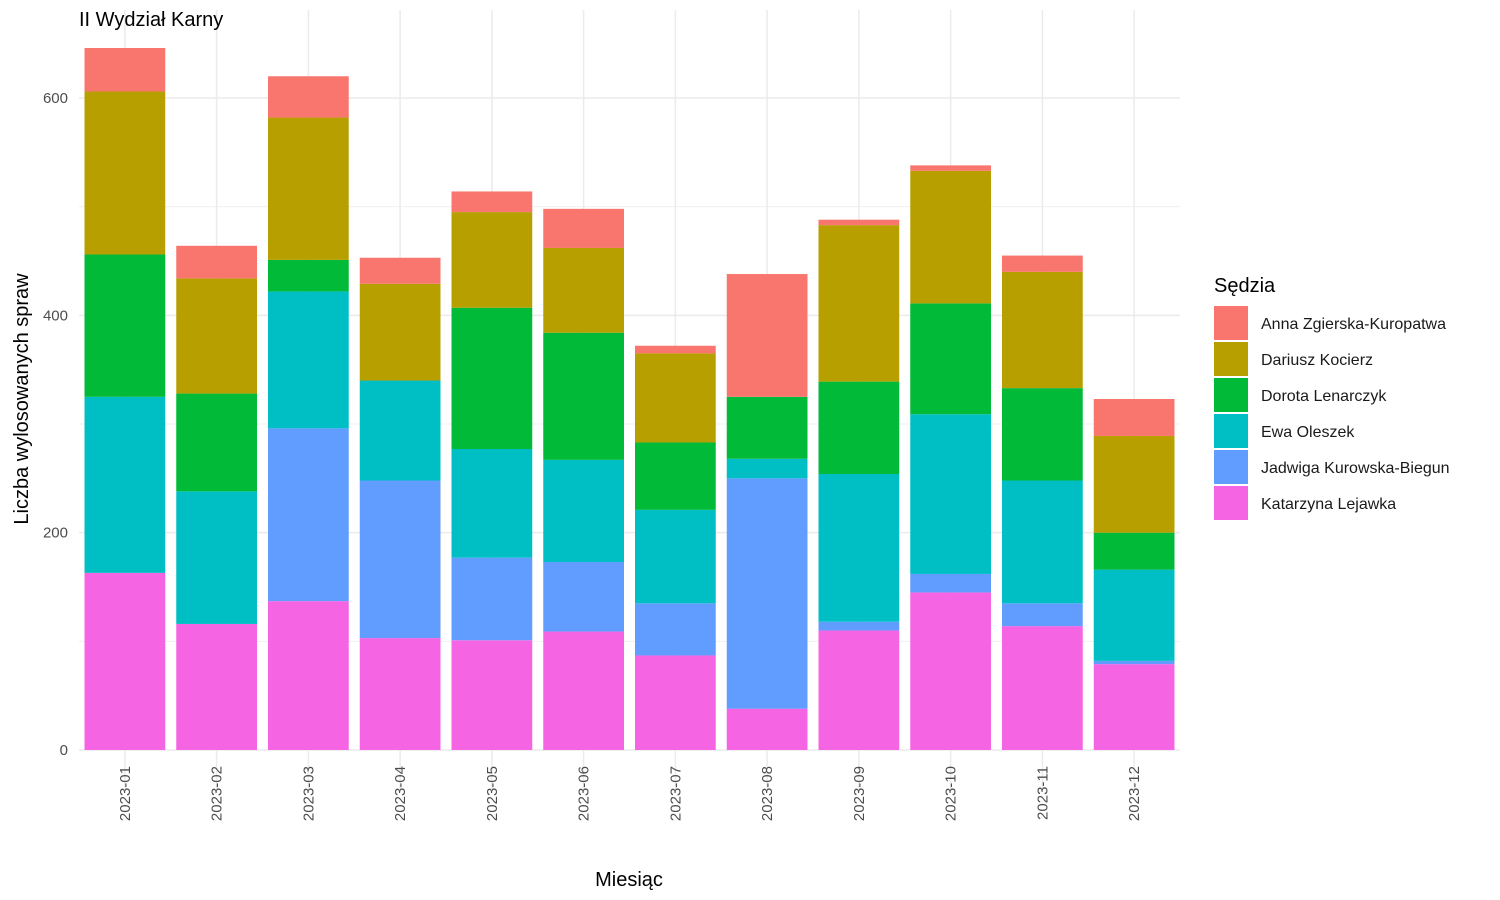 Image resolution: width=1500 pixels, height=900 pixels. Describe the element at coordinates (859, 793) in the screenshot. I see `x-tick-label: 2023-09` at that location.